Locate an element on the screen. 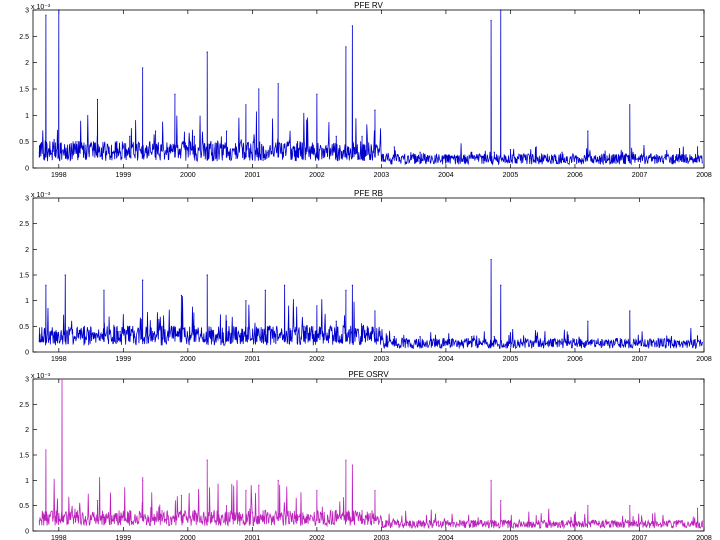 This screenshot has height=540, width=720. x-tick-label: 2008 is located at coordinates (704, 359).